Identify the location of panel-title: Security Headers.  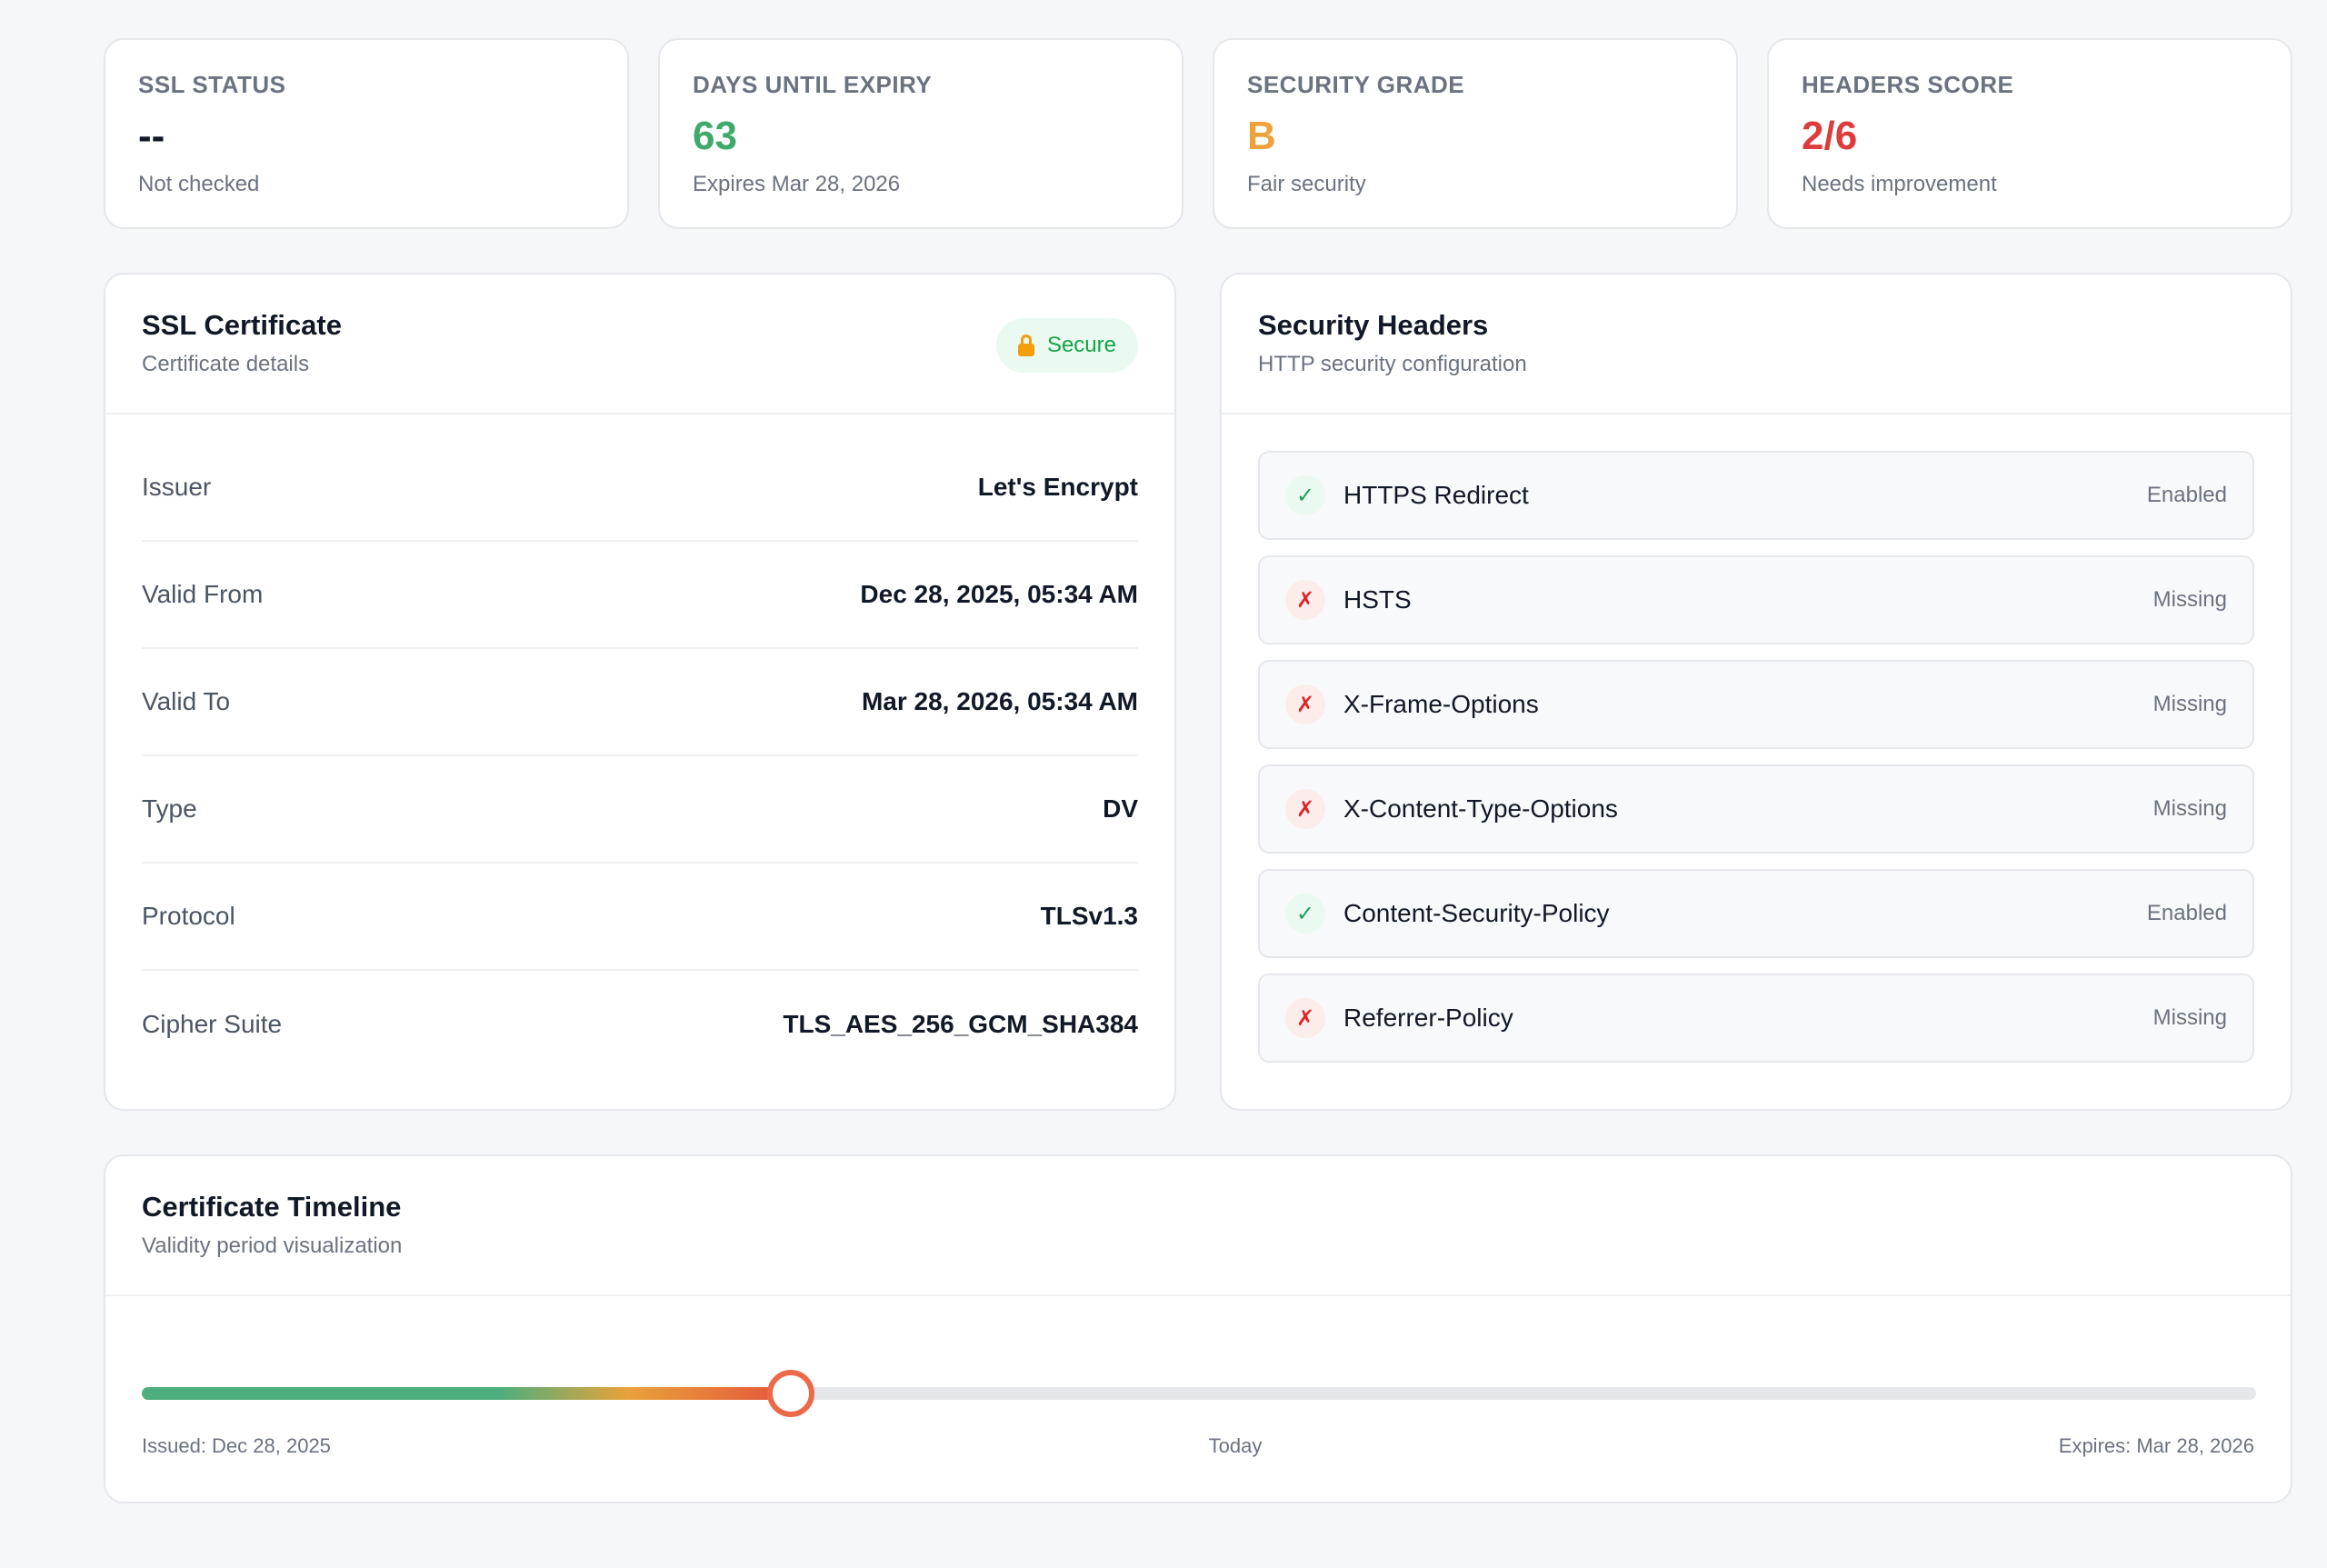
(1373, 325).